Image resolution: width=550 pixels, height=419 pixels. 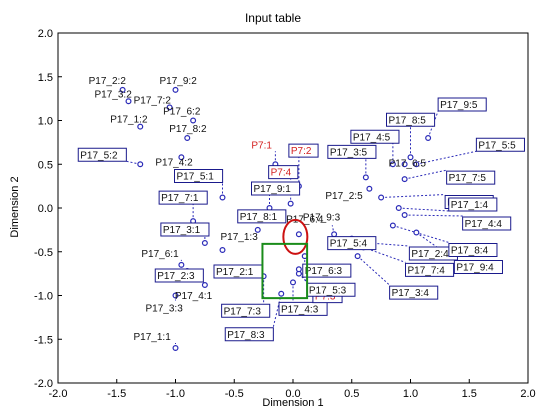 What do you see at coordinates (165, 309) in the screenshot?
I see `point-label: P17_3:3` at bounding box center [165, 309].